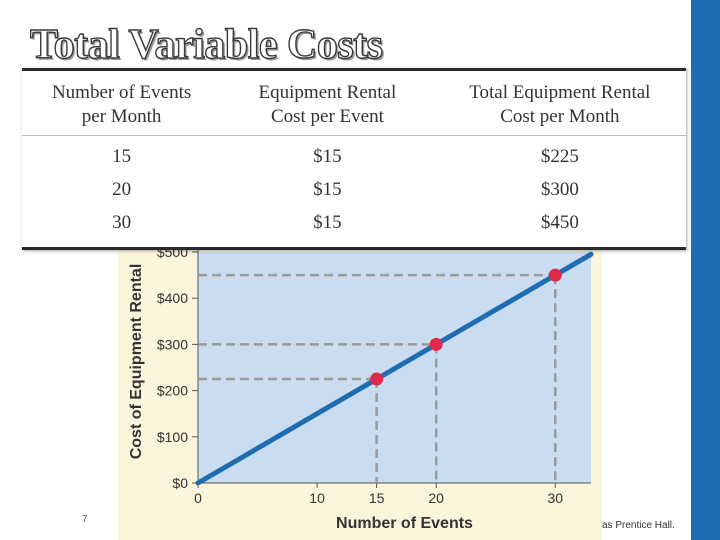 The height and width of the screenshot is (540, 720). I want to click on table-row: 30 $15 $450, so click(354, 222).